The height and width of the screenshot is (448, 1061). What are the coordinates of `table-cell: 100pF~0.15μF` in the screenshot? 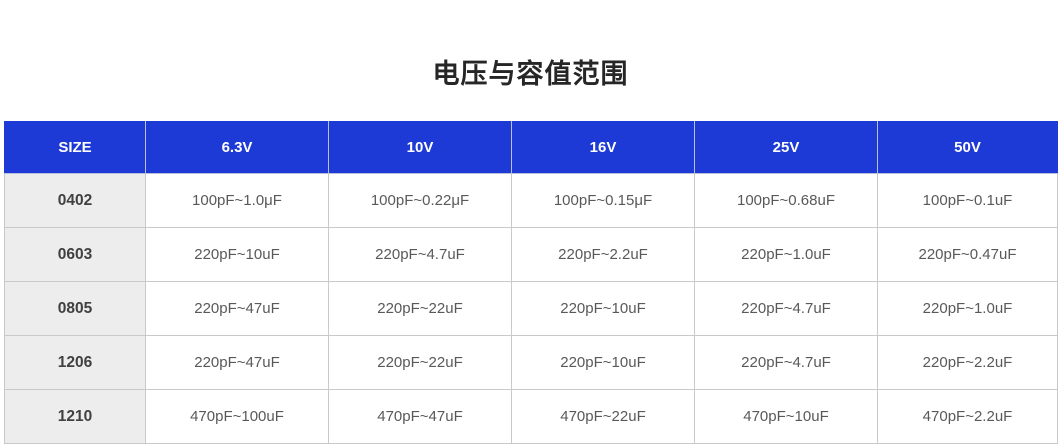 It's located at (603, 200).